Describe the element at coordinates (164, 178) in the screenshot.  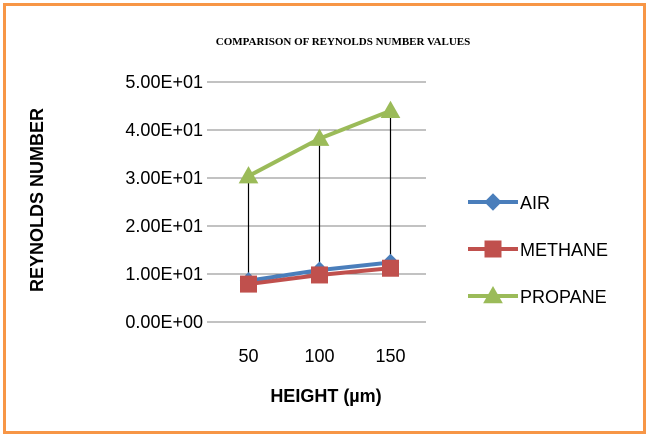
I see `y-tick-label: 3.00E+01` at that location.